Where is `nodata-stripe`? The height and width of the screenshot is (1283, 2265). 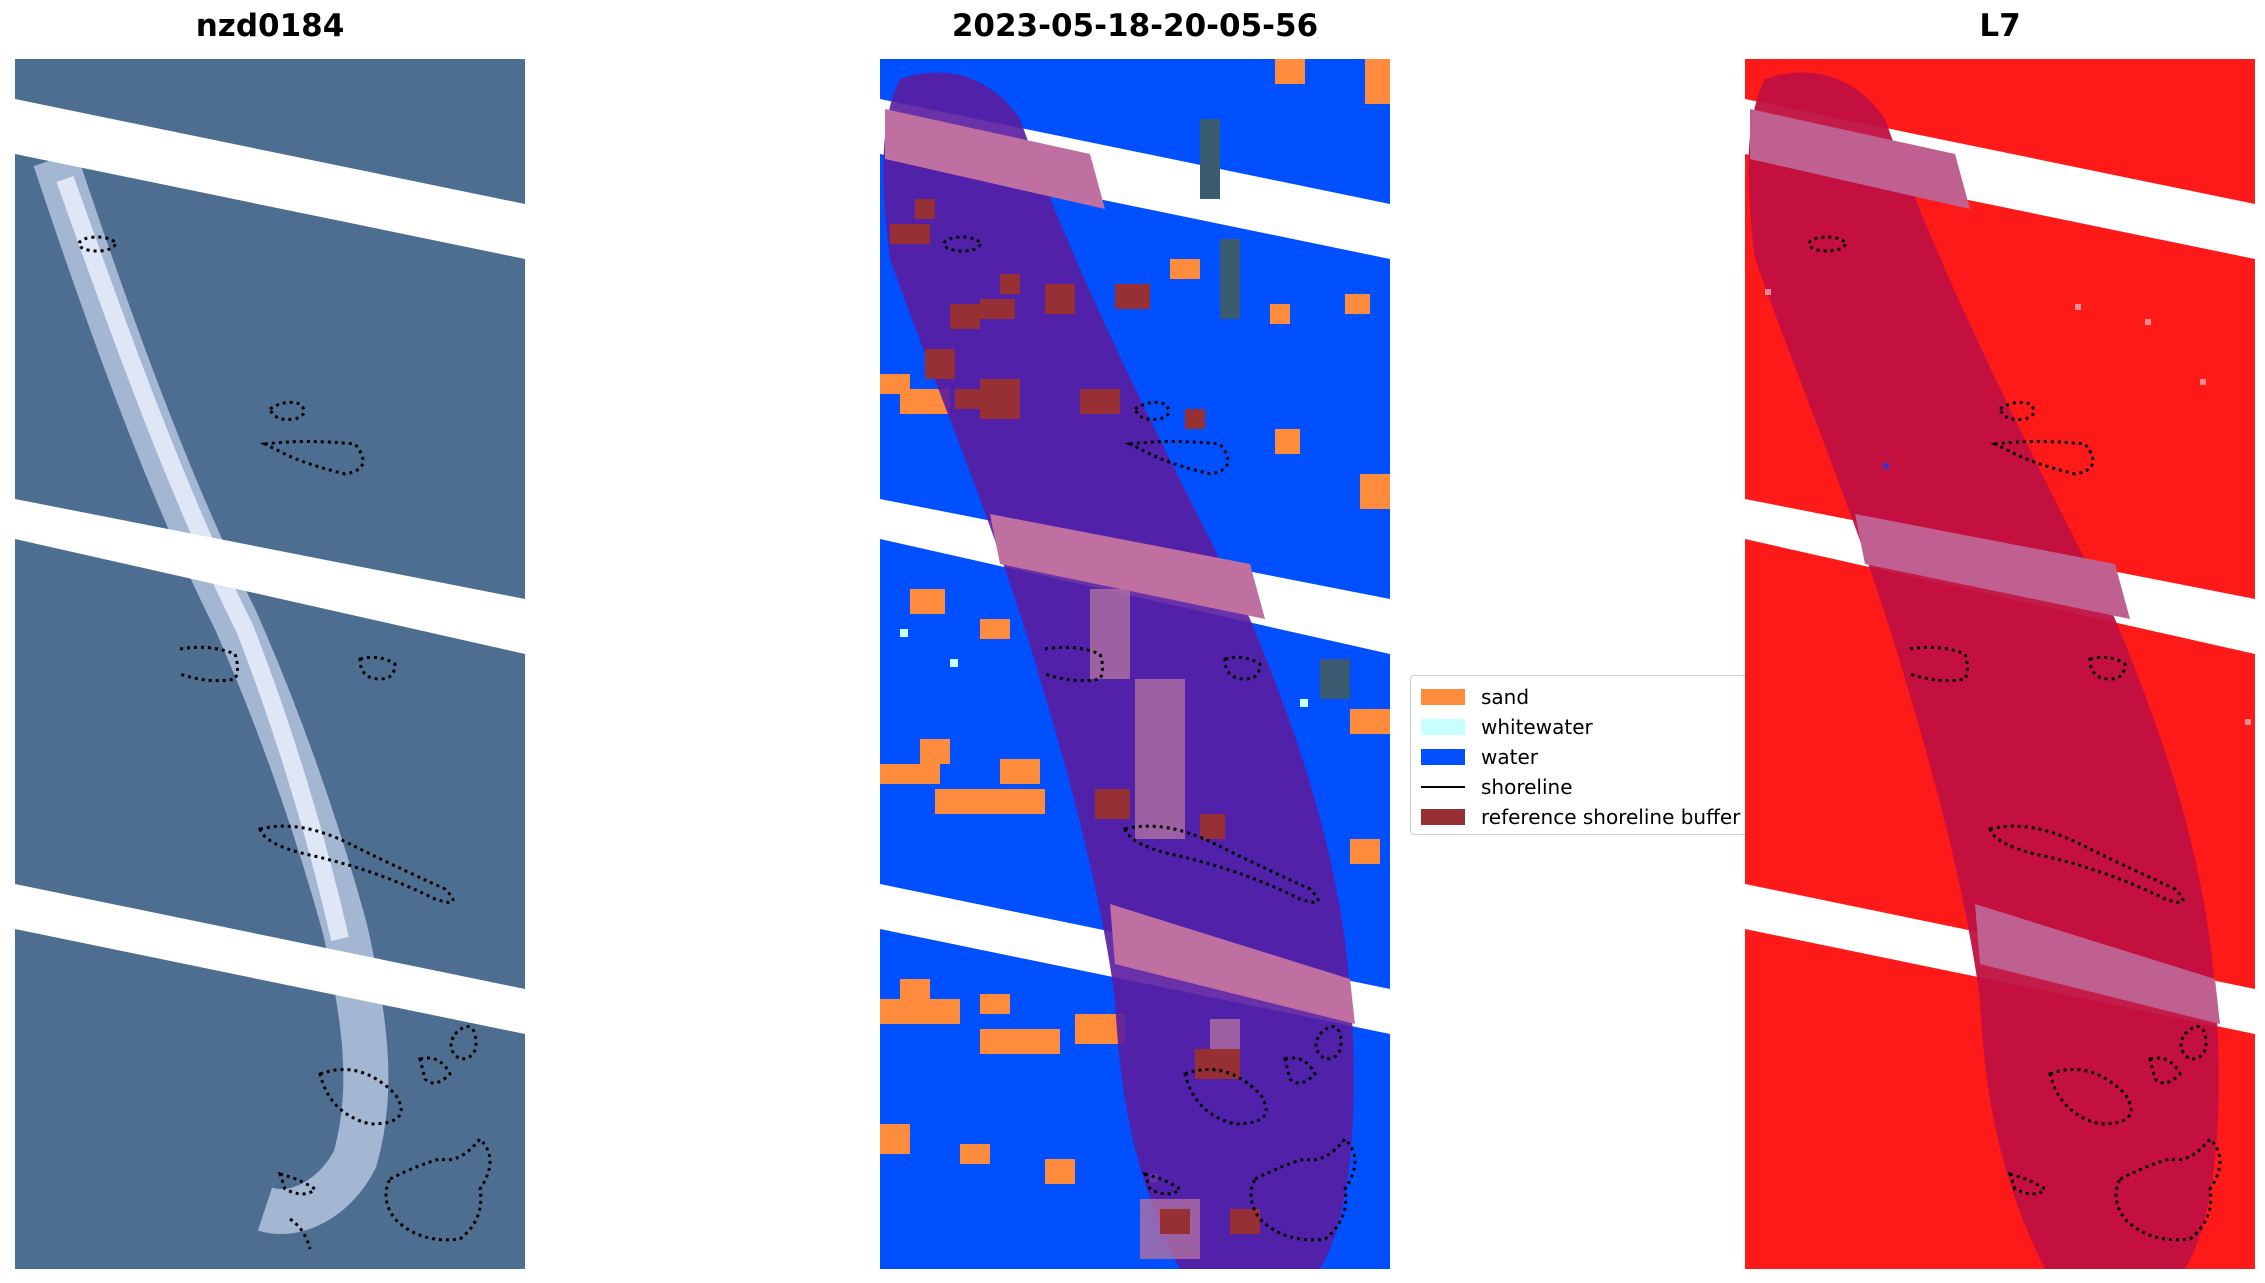
nodata-stripe is located at coordinates (270, 179).